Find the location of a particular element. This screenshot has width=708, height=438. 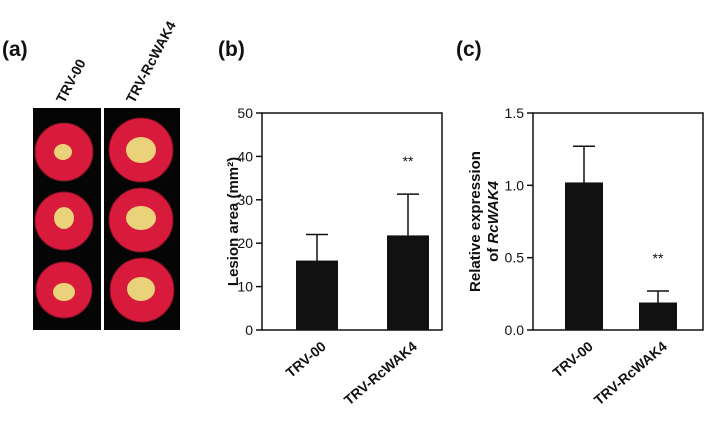

y-tick-label: 30 is located at coordinates (245, 200).